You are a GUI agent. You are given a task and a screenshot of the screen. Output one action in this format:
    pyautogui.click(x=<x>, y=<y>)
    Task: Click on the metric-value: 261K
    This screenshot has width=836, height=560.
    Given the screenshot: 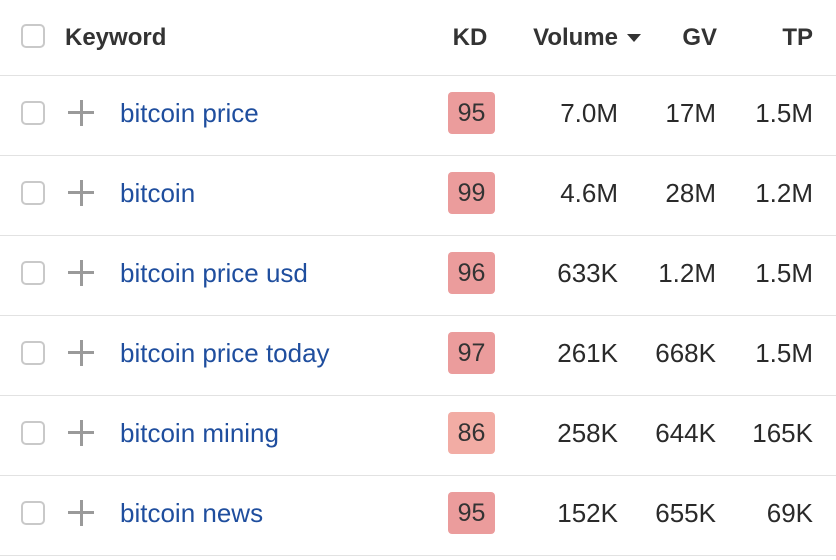 What is the action you would take?
    pyautogui.click(x=587, y=353)
    